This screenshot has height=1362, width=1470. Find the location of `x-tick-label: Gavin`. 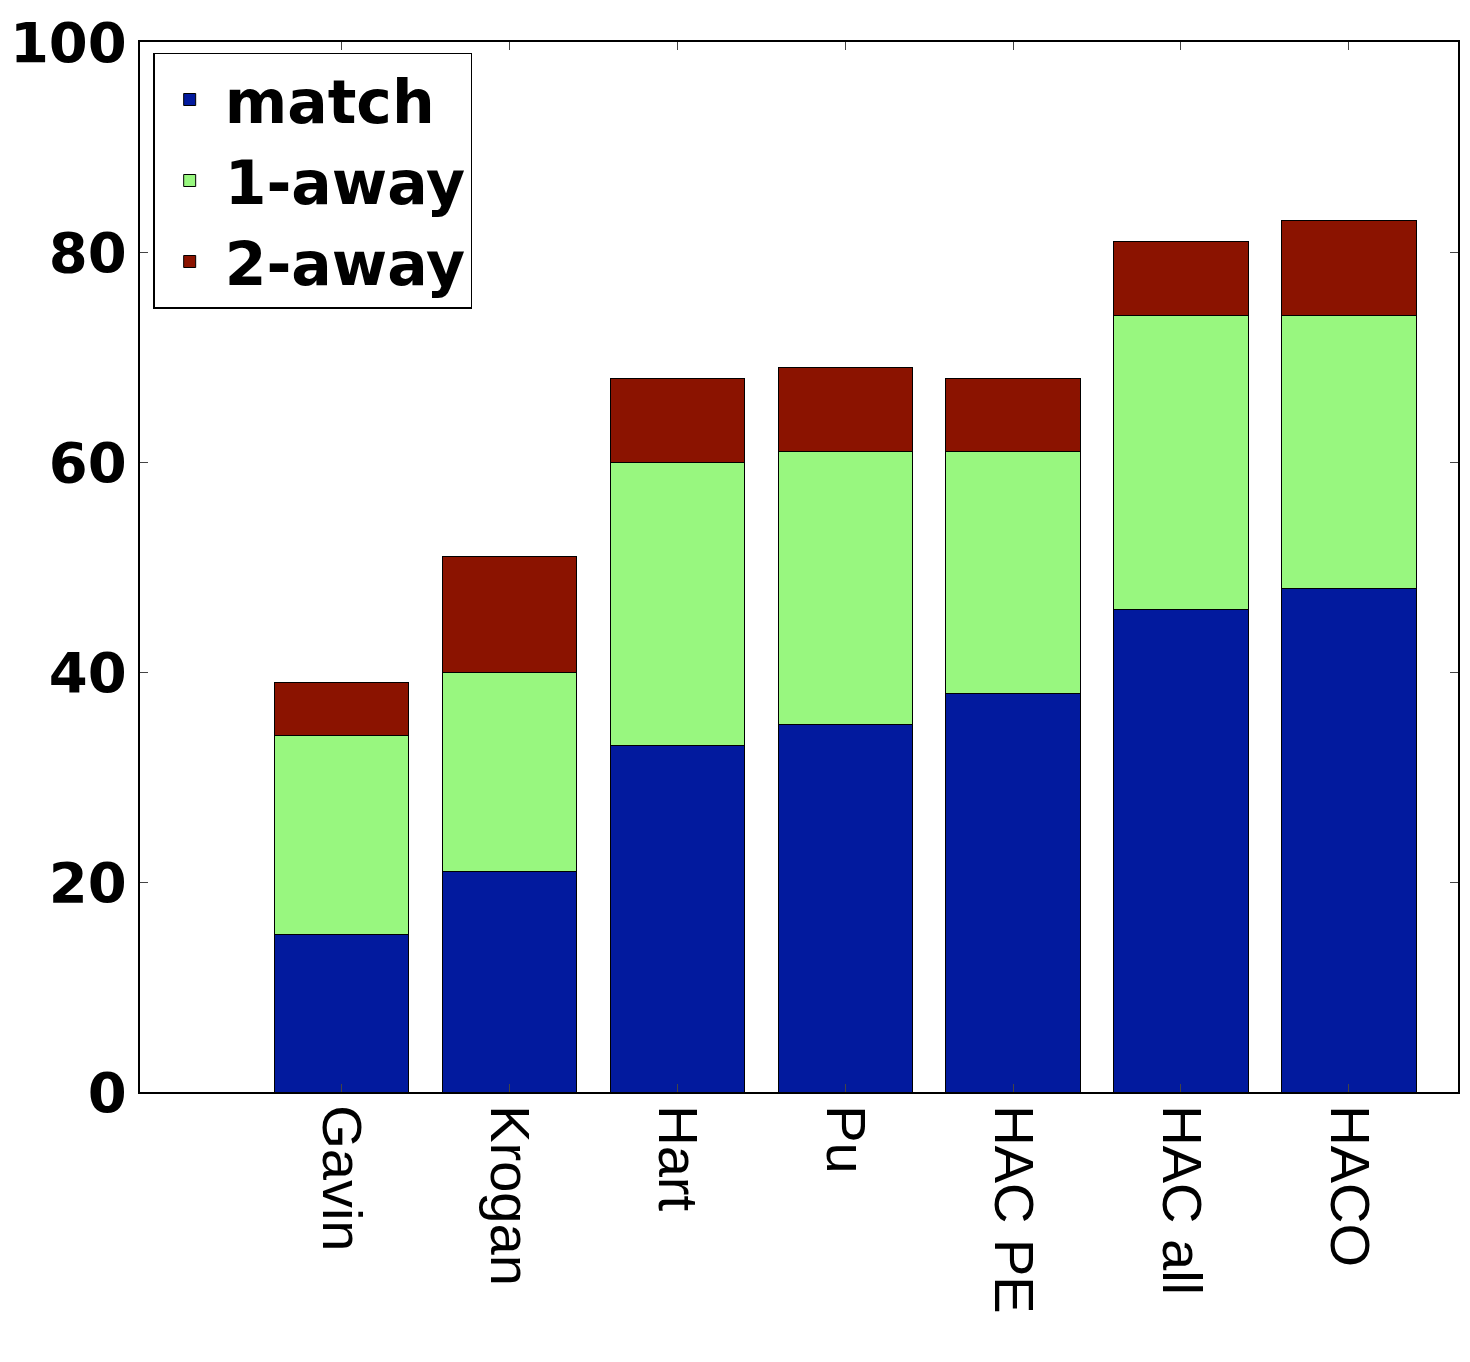

x-tick-label: Gavin is located at coordinates (343, 1178).